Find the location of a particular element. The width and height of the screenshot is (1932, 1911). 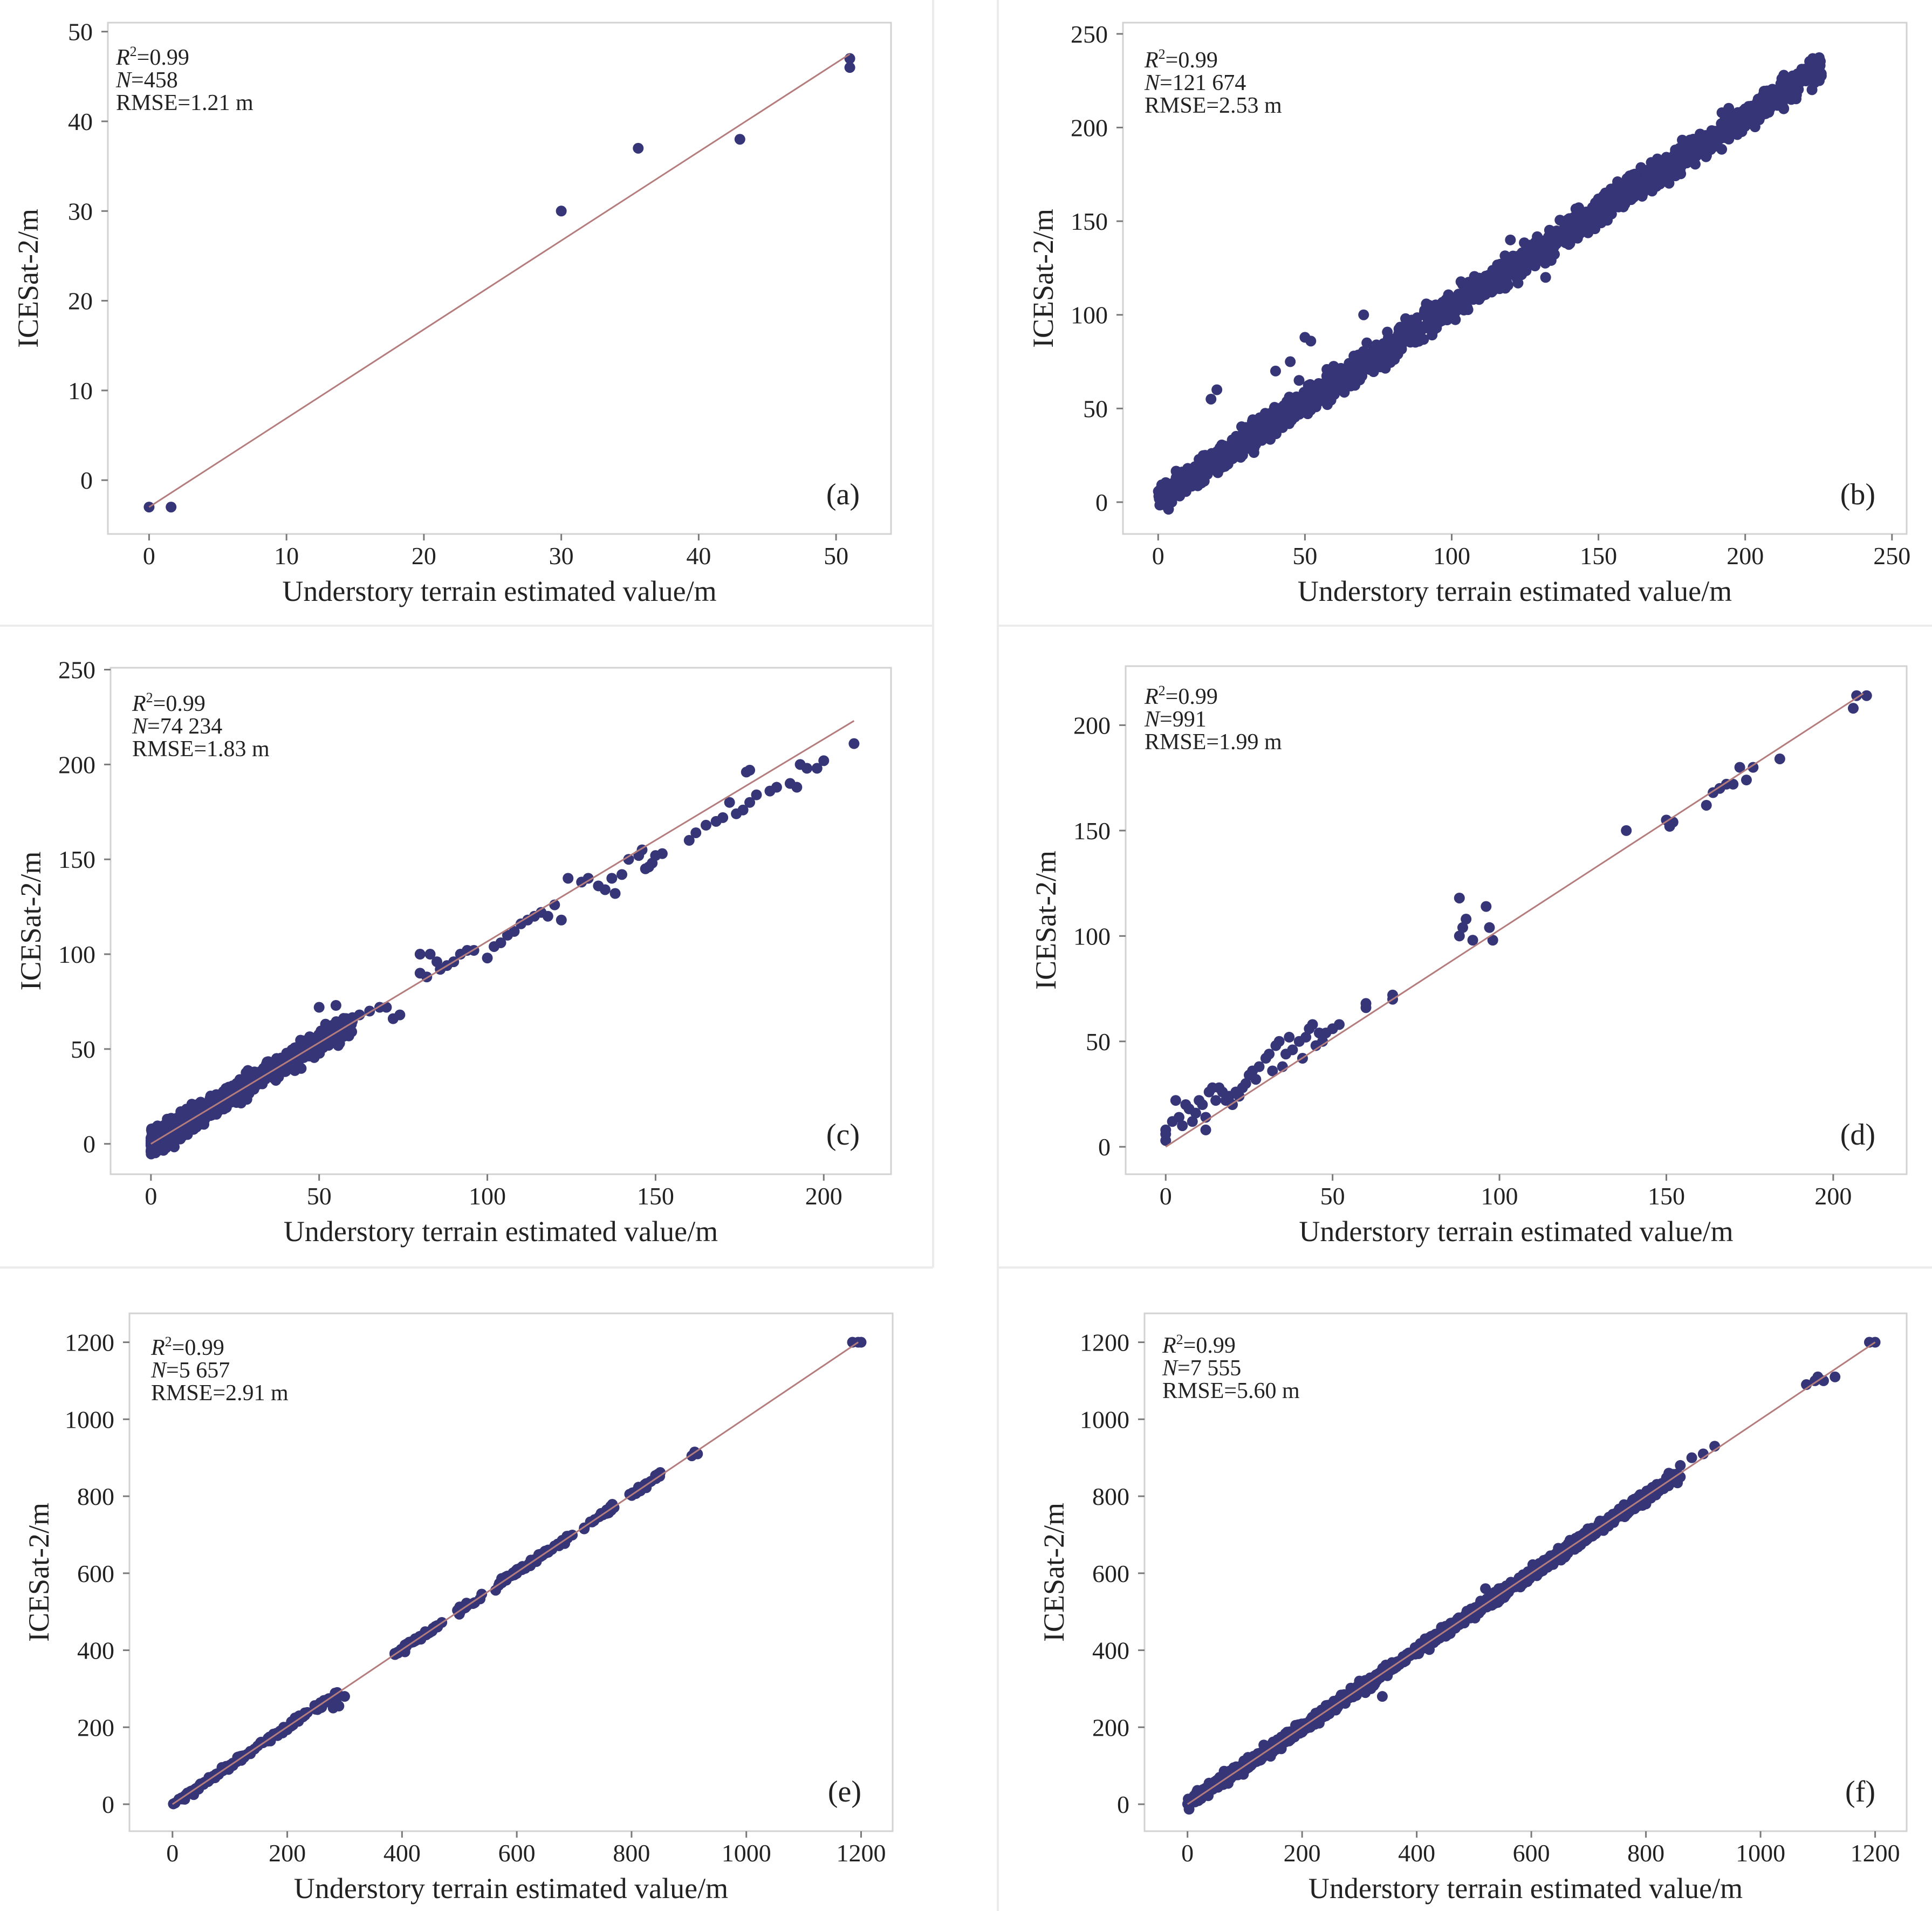

x-tick-label: 400 is located at coordinates (1416, 1853).